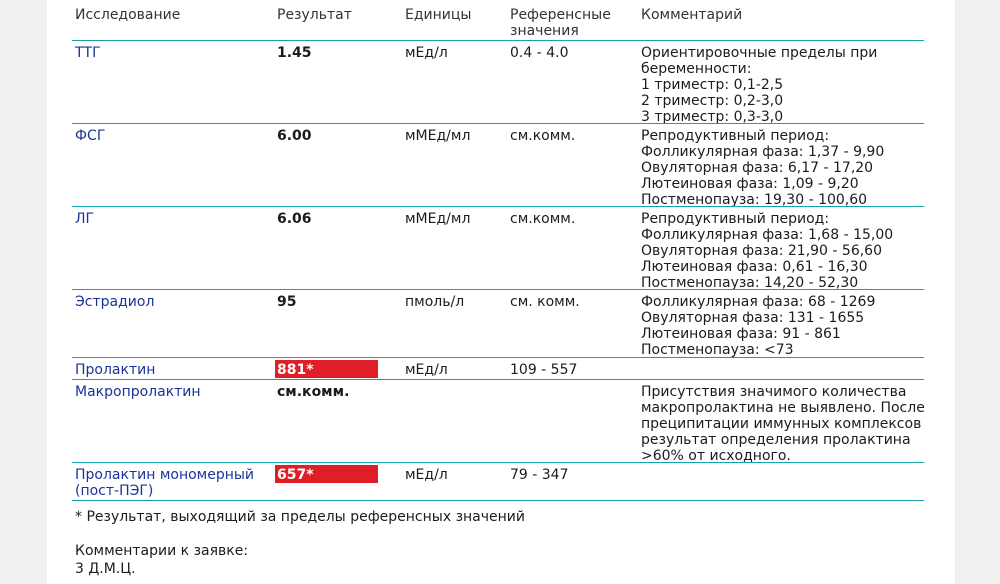  Describe the element at coordinates (741, 334) in the screenshot. I see `comment-line: Лютеиновая фаза: 91 - 861` at that location.